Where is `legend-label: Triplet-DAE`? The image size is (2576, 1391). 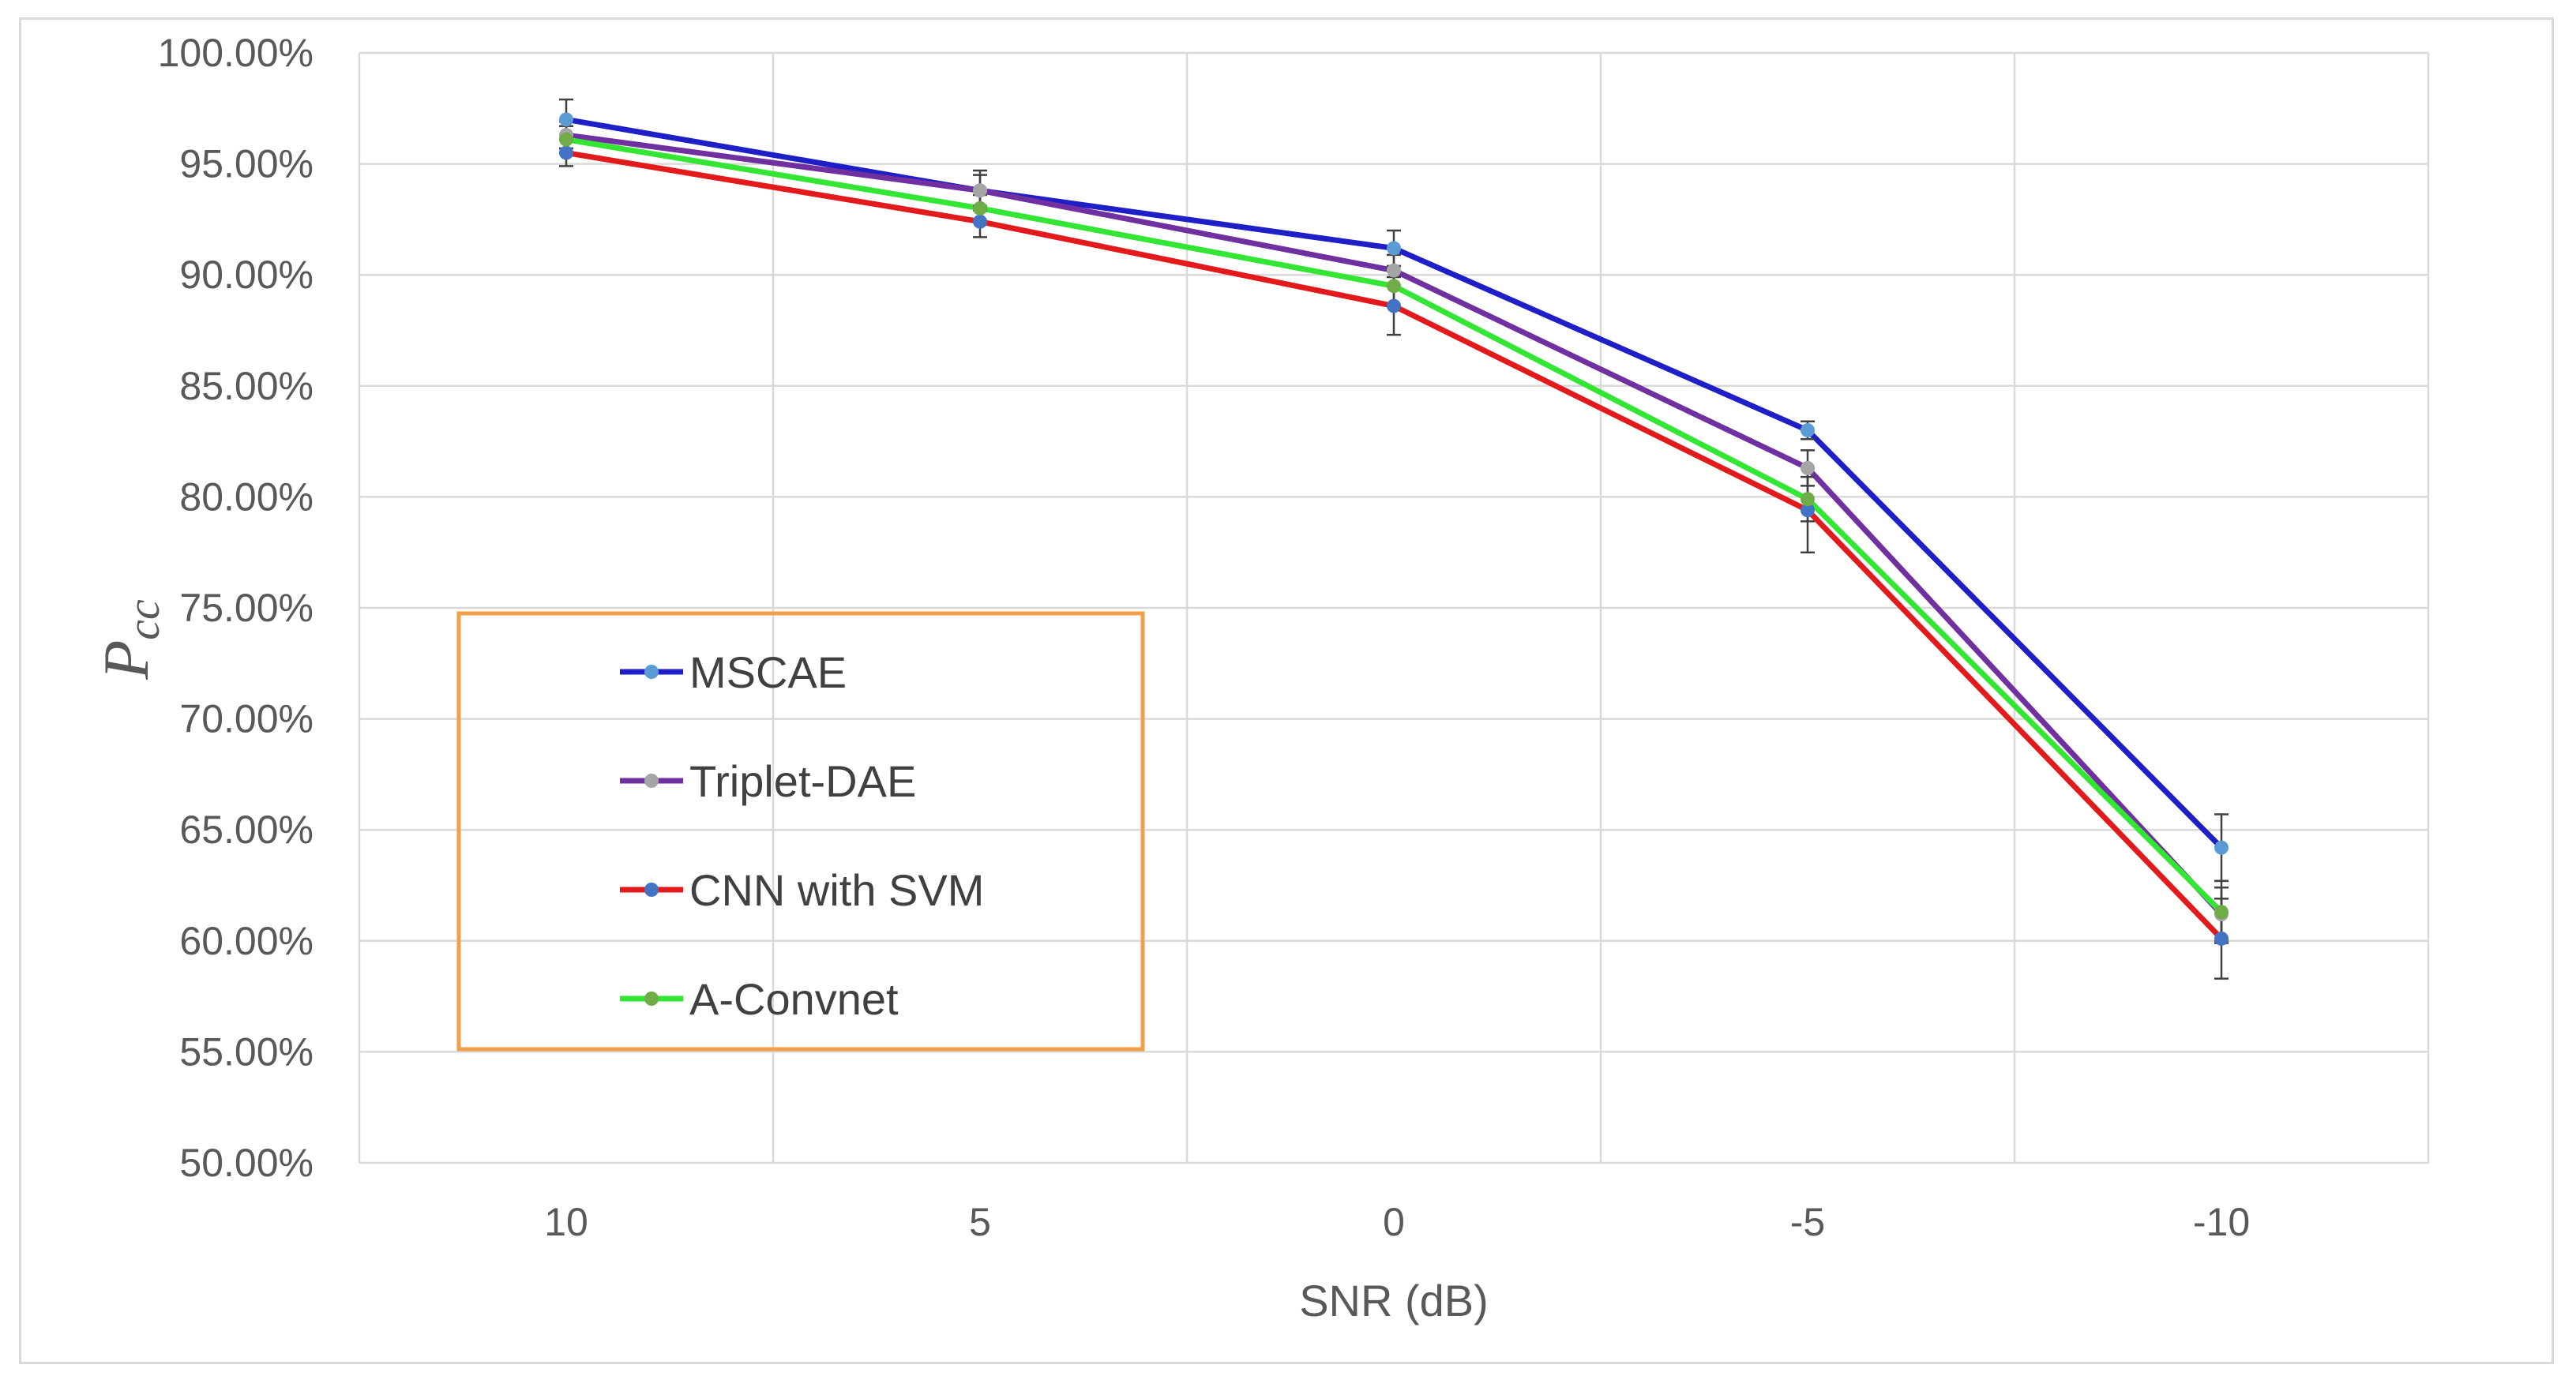 legend-label: Triplet-DAE is located at coordinates (802, 781).